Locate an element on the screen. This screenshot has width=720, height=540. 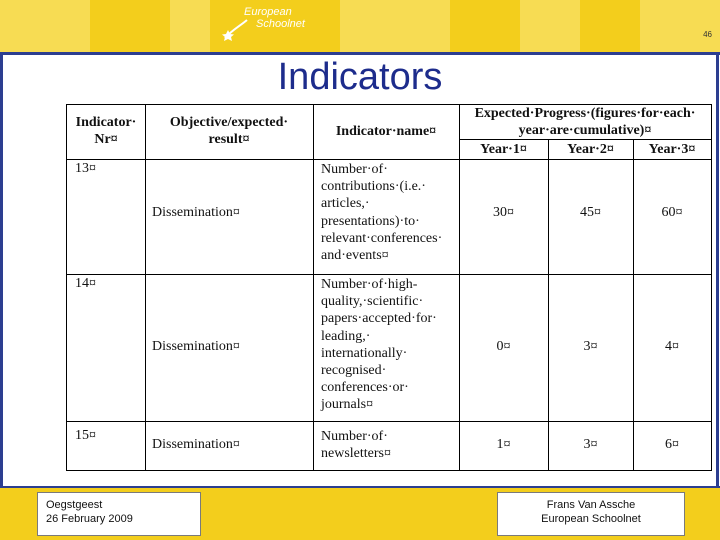
text-line: papers·accepted·for· is located at coordinates (379, 319).